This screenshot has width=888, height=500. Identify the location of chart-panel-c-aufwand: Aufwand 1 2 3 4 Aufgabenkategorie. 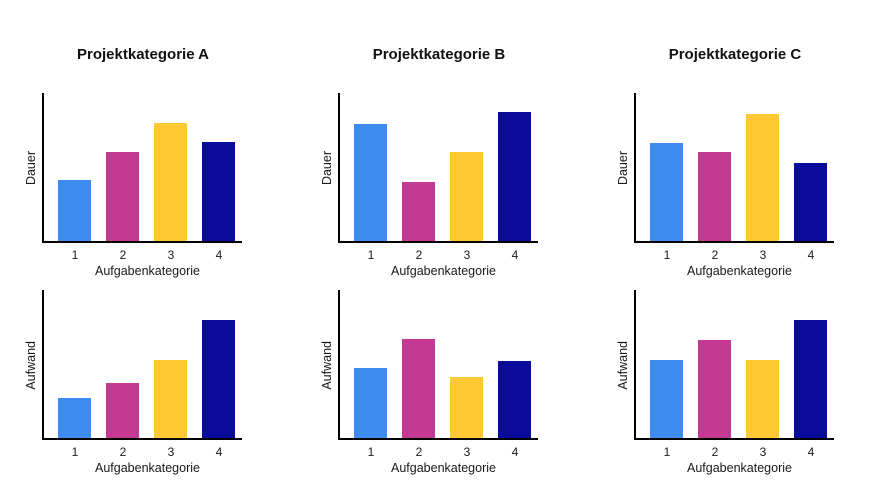
(740, 390).